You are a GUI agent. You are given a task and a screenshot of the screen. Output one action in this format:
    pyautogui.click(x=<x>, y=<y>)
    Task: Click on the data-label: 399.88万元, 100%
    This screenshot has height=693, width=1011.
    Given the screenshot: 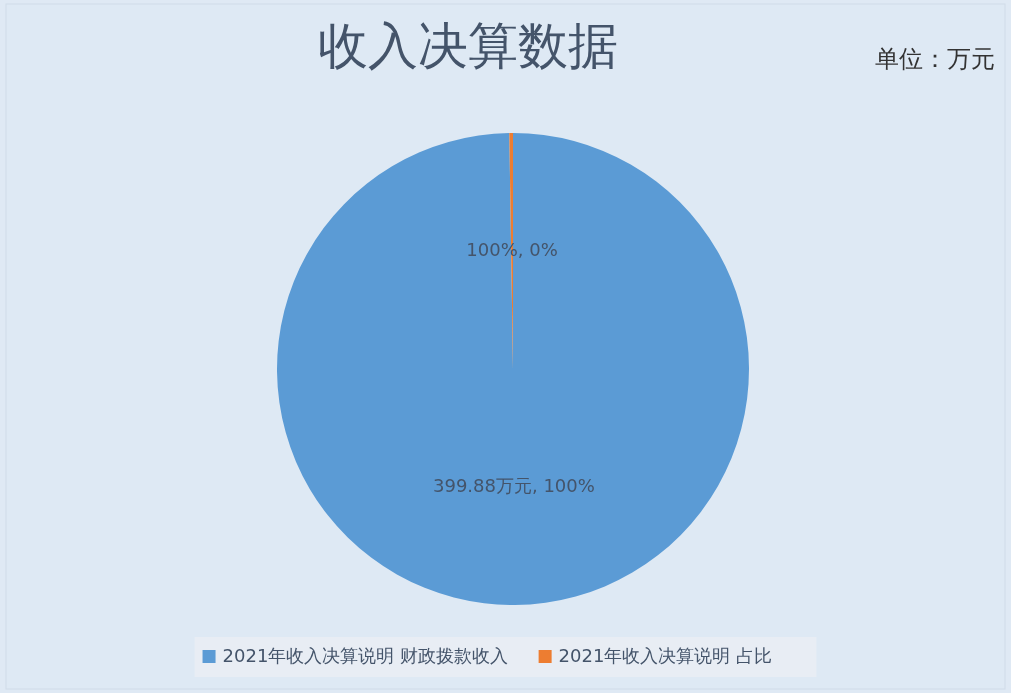 What is the action you would take?
    pyautogui.click(x=513, y=485)
    